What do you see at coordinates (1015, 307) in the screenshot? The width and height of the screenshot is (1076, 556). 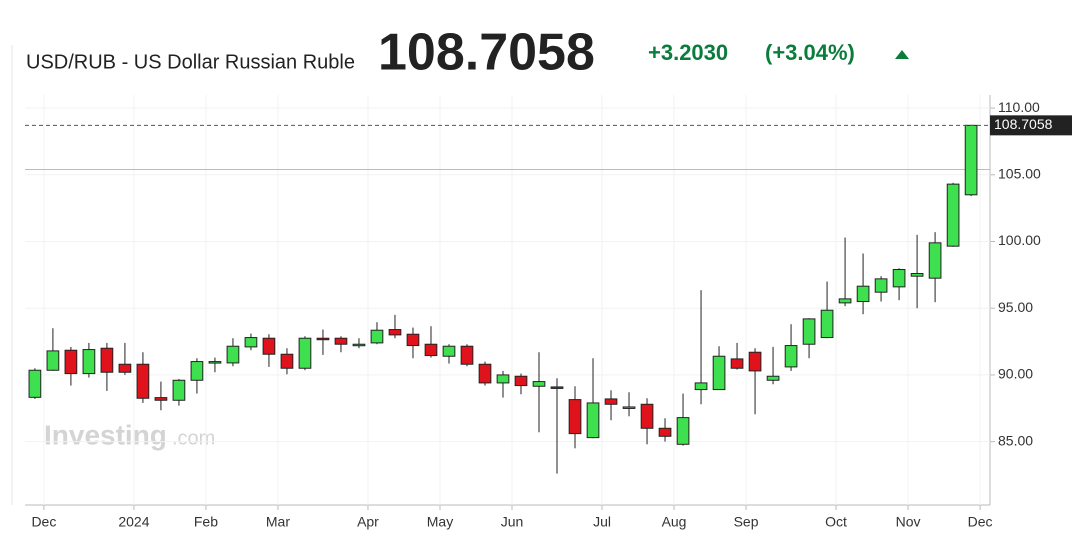 I see `y-tick-label: 95.00` at bounding box center [1015, 307].